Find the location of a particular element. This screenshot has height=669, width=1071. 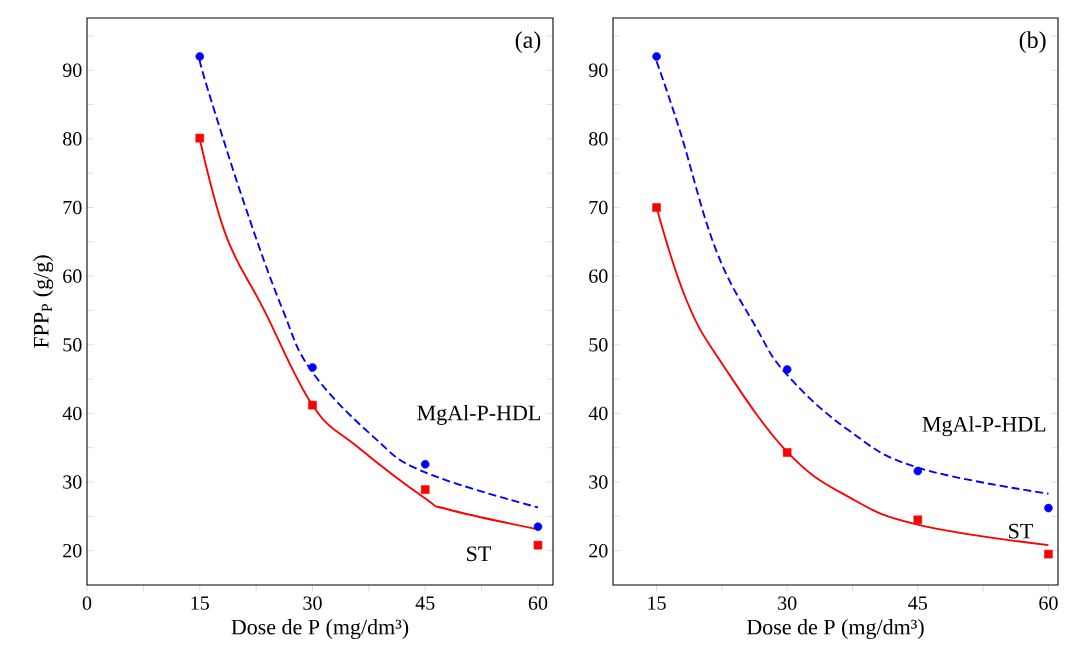

y-axis-title: FPP$_{P}$ (g/g) is located at coordinates (43, 301).